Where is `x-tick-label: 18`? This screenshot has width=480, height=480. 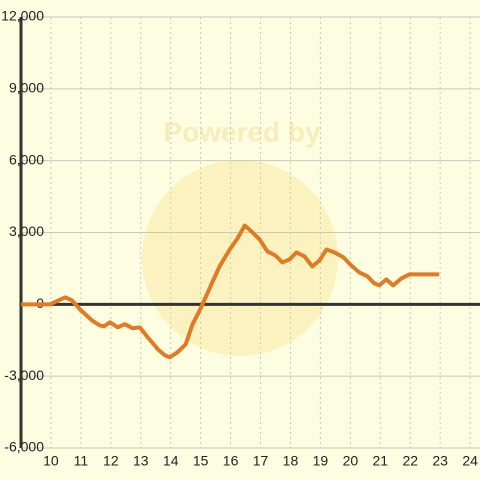
x-tick-label: 18 is located at coordinates (291, 461).